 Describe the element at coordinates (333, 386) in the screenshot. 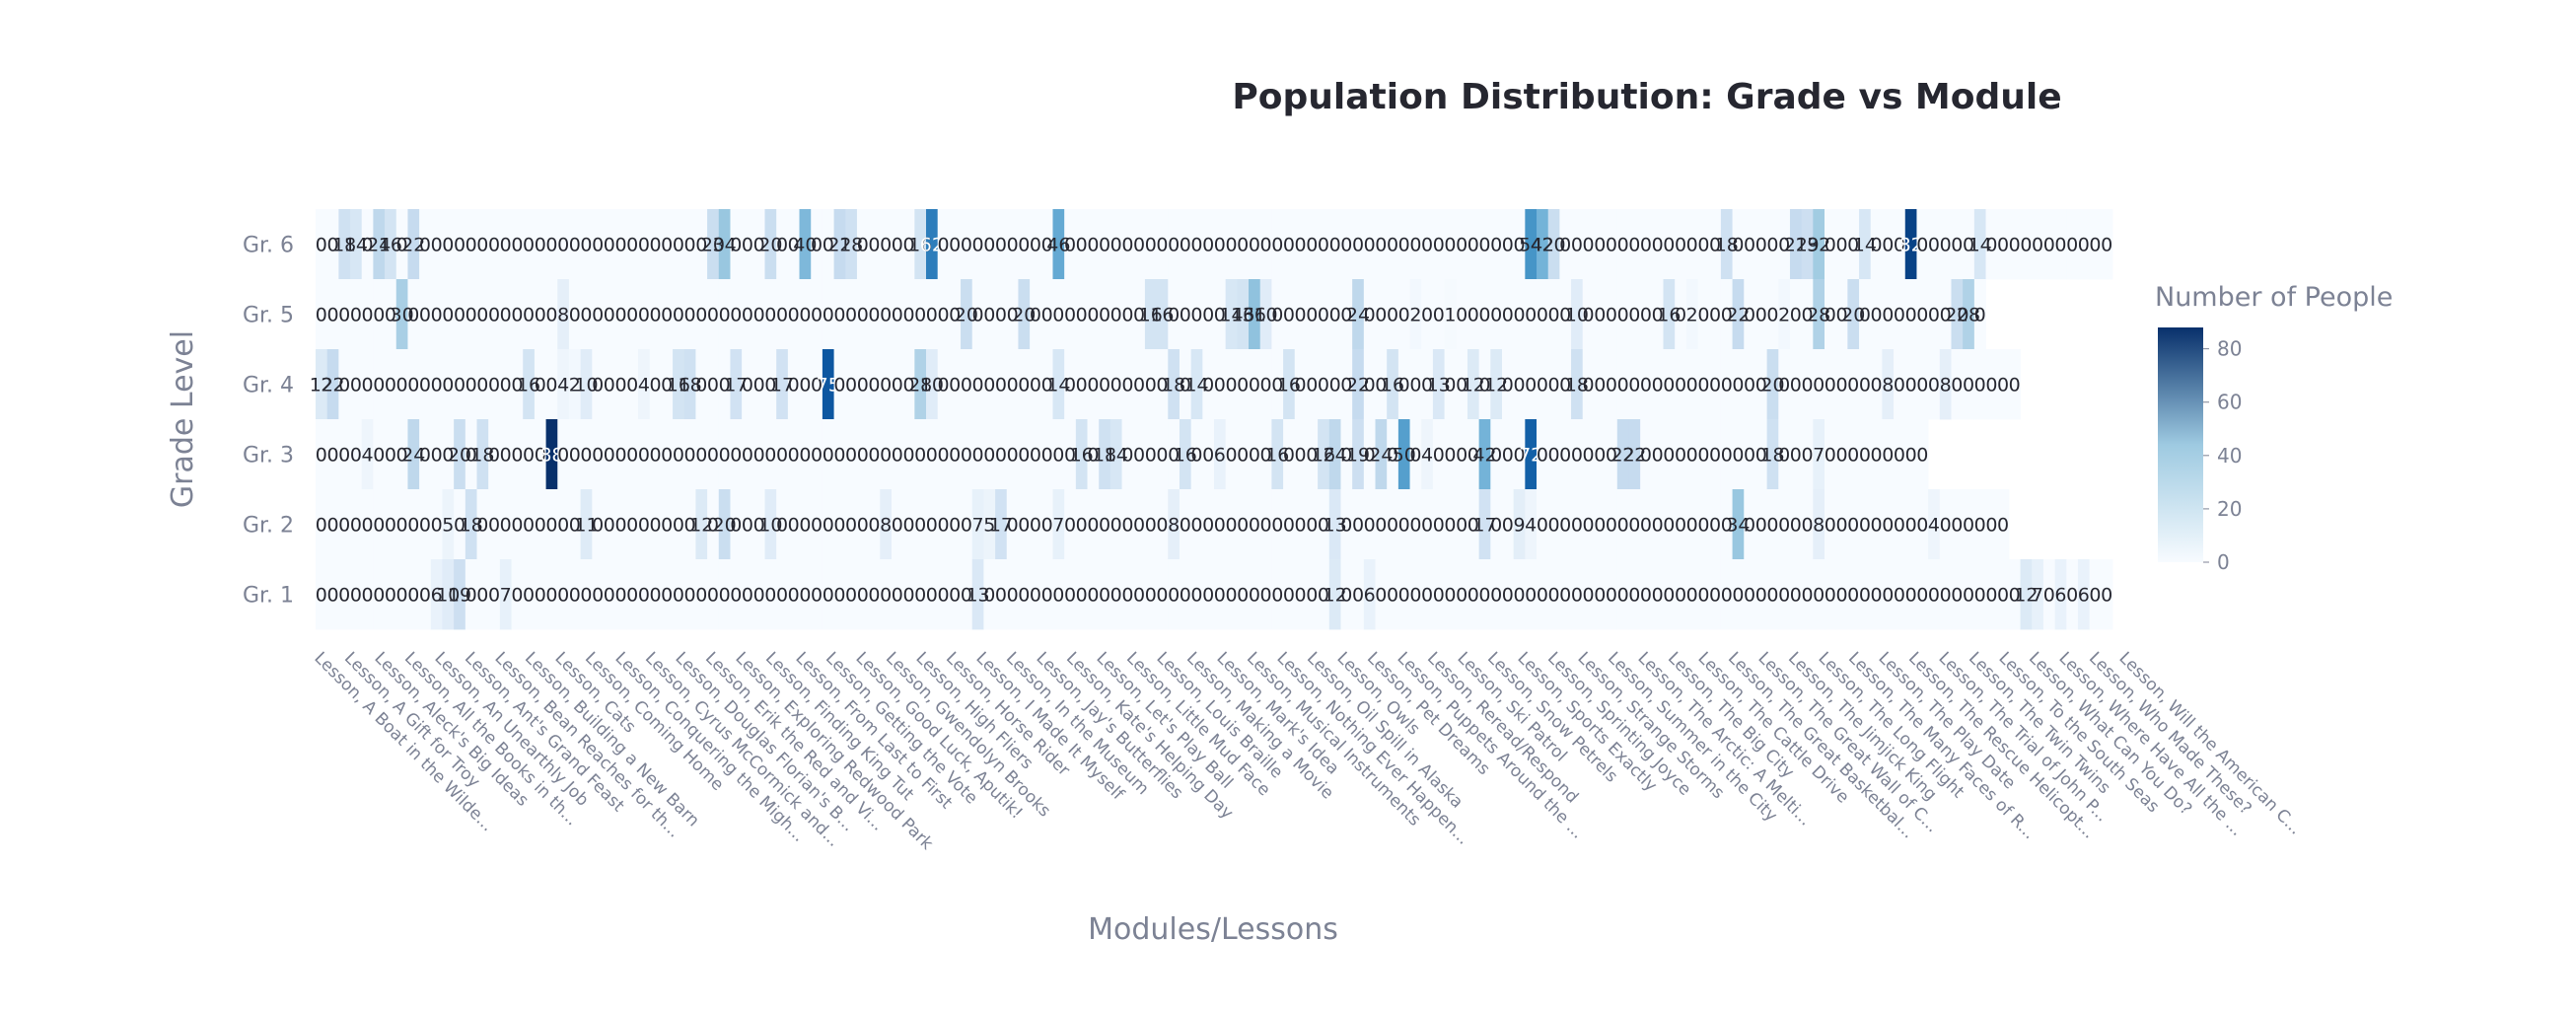

I see `cell-value-label: 22` at that location.